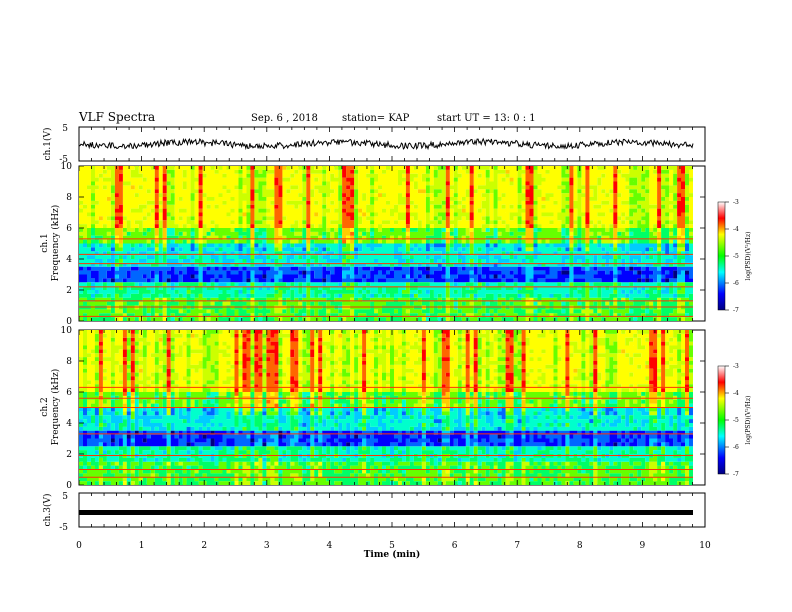  What do you see at coordinates (65, 129) in the screenshot?
I see `ch1-ytick-top: 5` at bounding box center [65, 129].